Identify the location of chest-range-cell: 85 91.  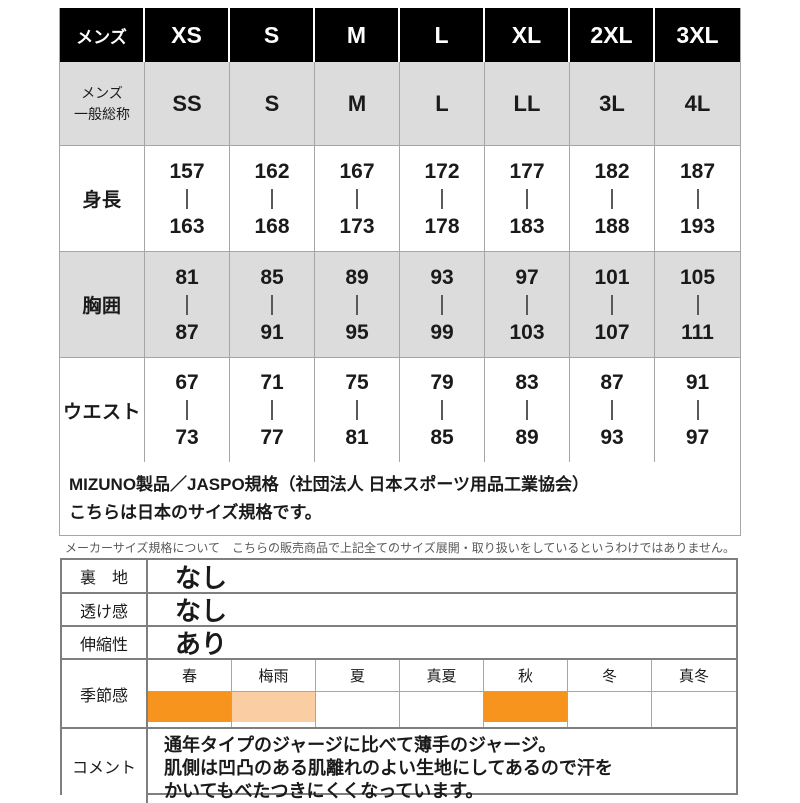
(272, 305).